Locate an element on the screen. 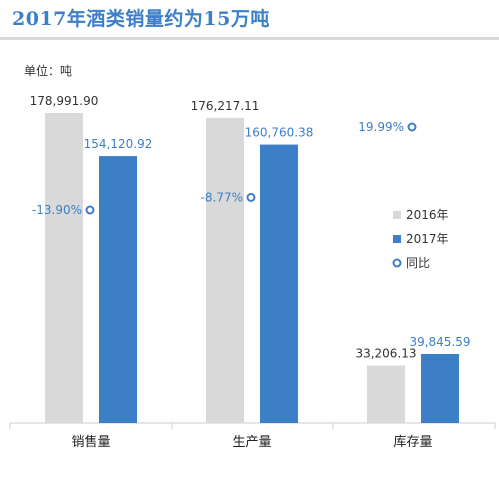  yoy-label-0: -13.90% is located at coordinates (57, 210).